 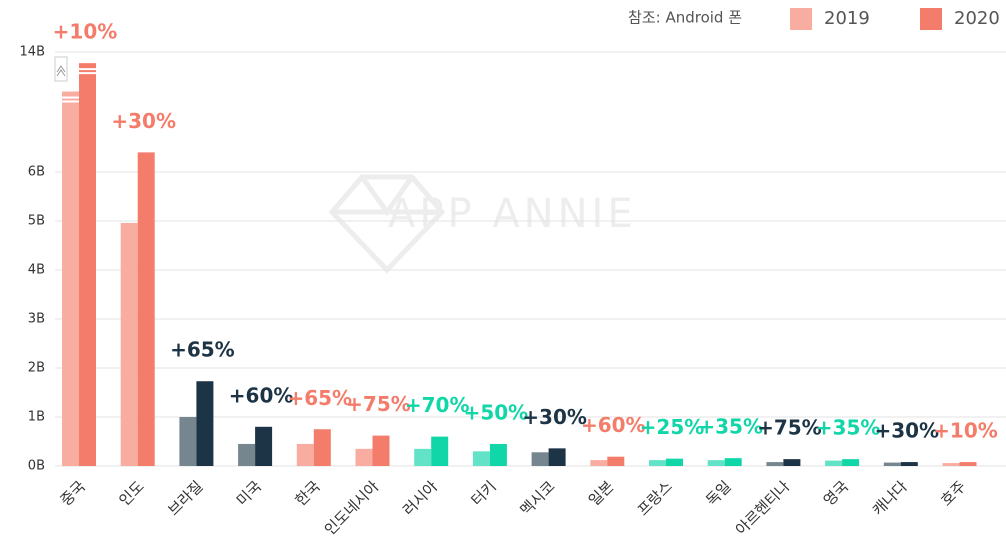 I want to click on legend-label: 2020, so click(x=977, y=18).